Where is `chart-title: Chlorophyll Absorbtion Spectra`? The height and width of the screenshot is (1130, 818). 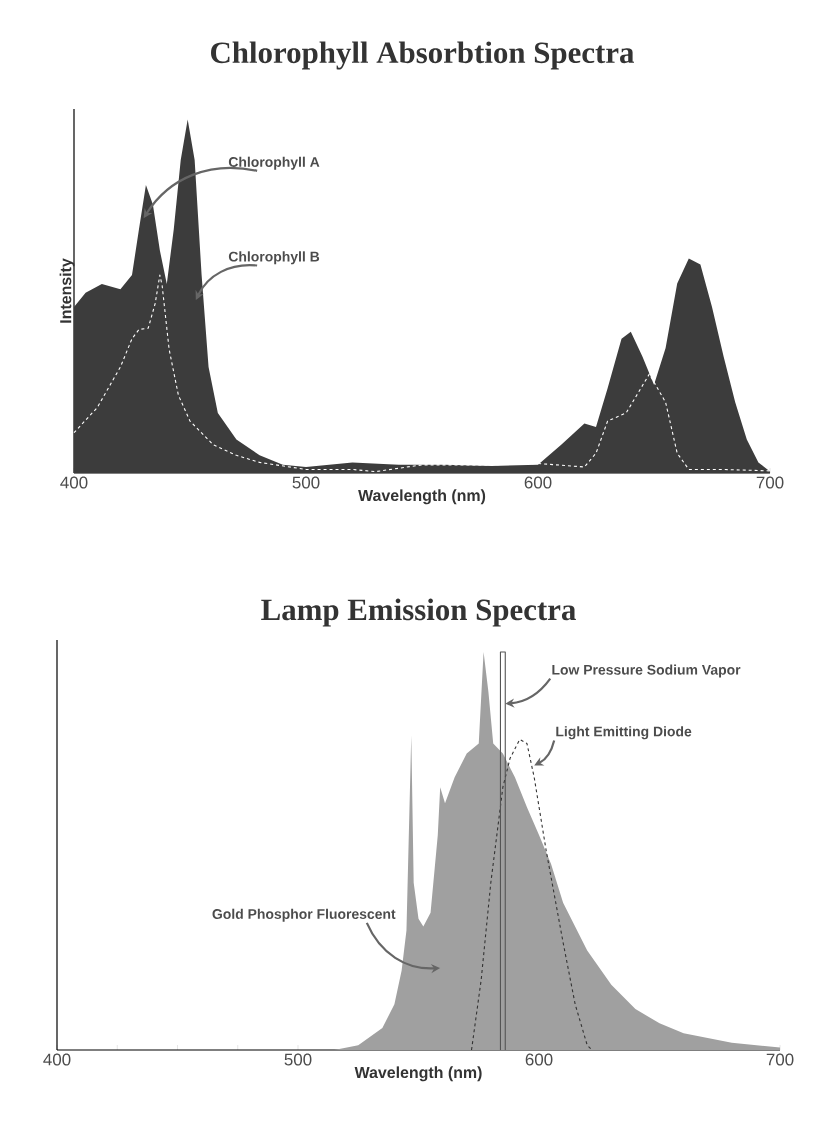 chart-title: Chlorophyll Absorbtion Spectra is located at coordinates (423, 55).